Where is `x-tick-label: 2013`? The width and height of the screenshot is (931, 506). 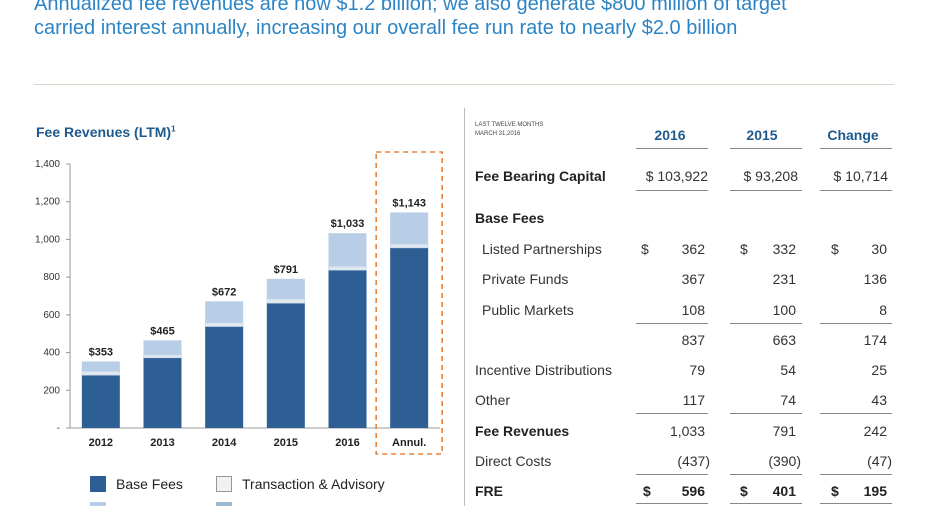
x-tick-label: 2013 is located at coordinates (162, 443).